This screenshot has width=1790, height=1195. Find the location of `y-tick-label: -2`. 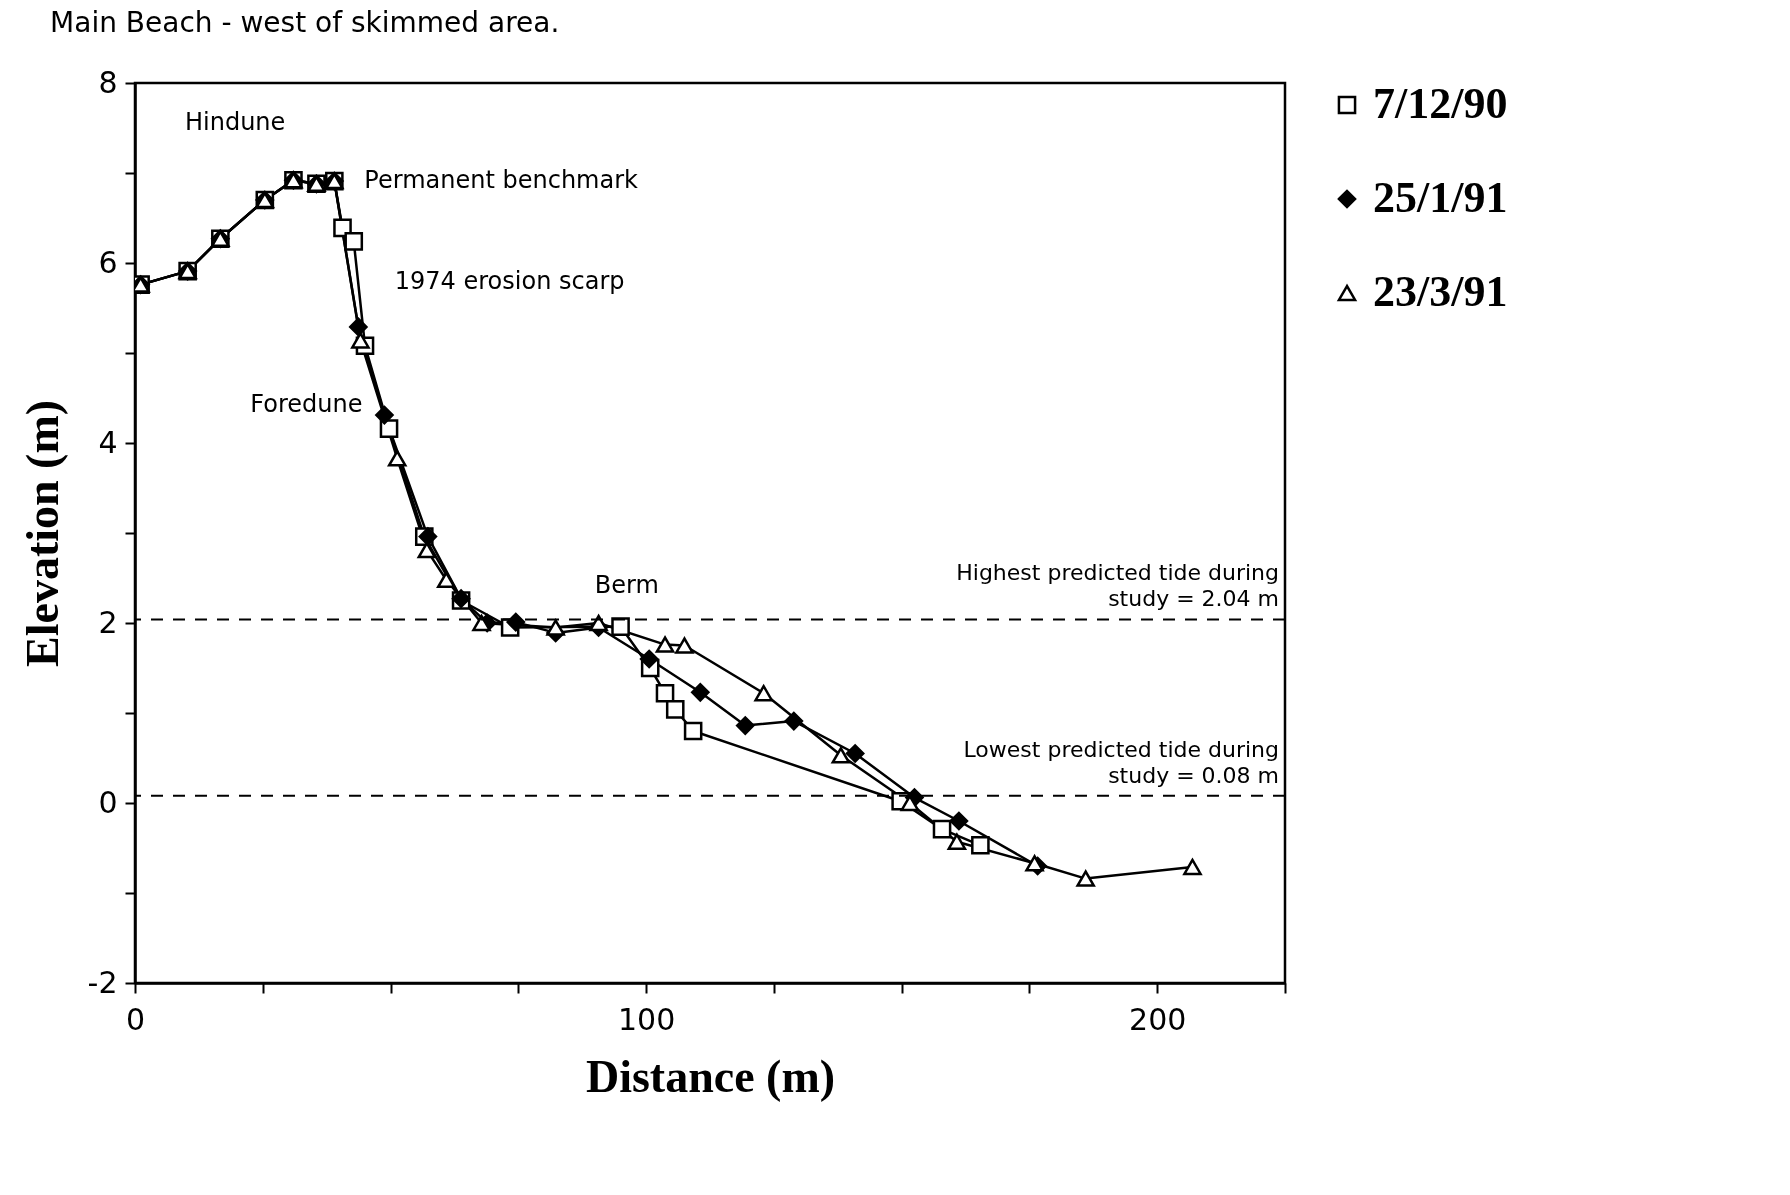

y-tick-label: -2 is located at coordinates (102, 982).